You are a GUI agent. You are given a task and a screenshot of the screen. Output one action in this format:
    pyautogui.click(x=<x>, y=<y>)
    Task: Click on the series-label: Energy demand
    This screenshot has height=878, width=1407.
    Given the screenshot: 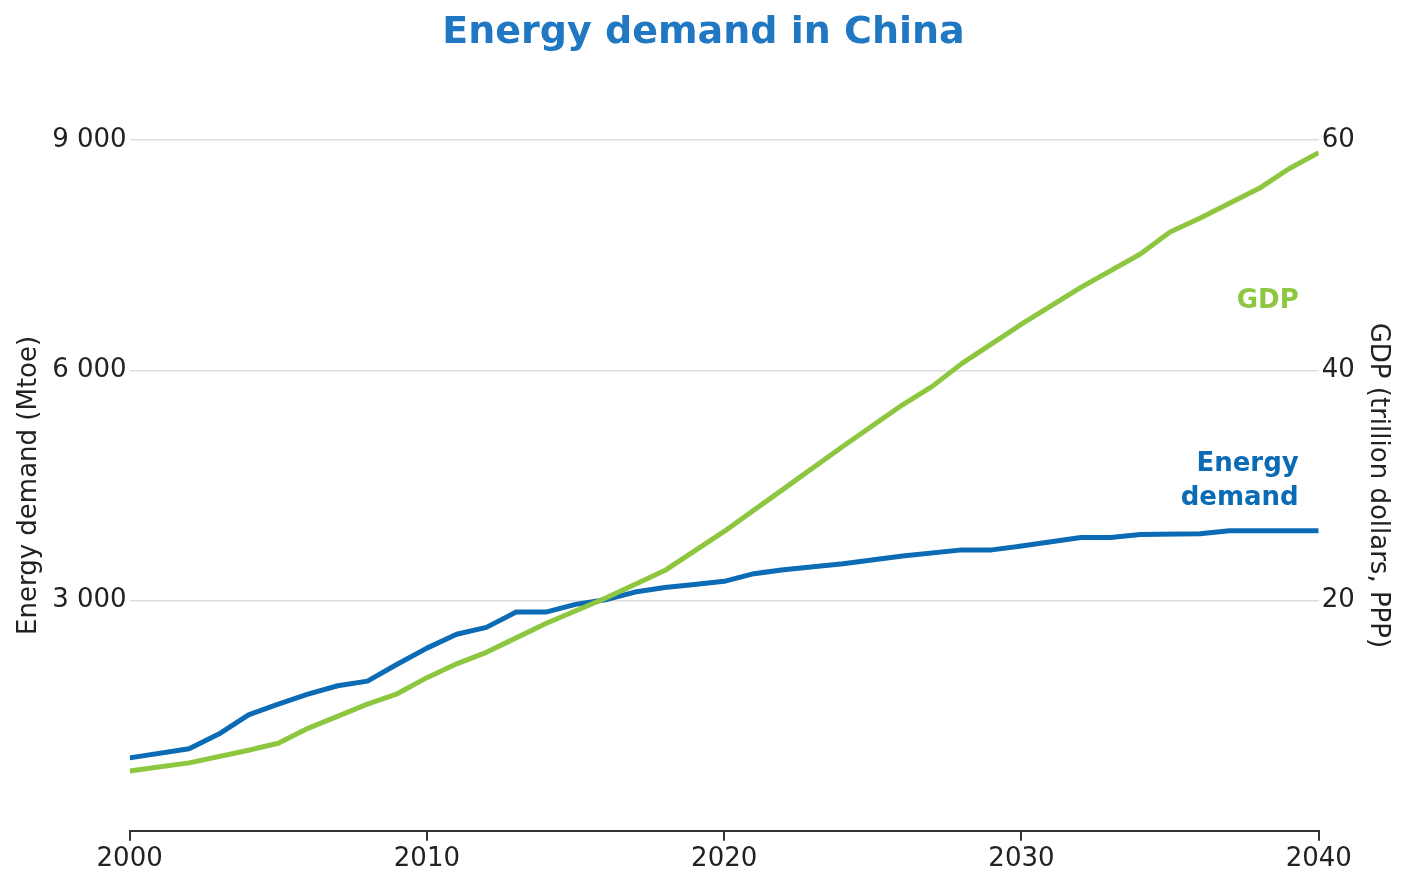 What is the action you would take?
    pyautogui.click(x=1239, y=478)
    